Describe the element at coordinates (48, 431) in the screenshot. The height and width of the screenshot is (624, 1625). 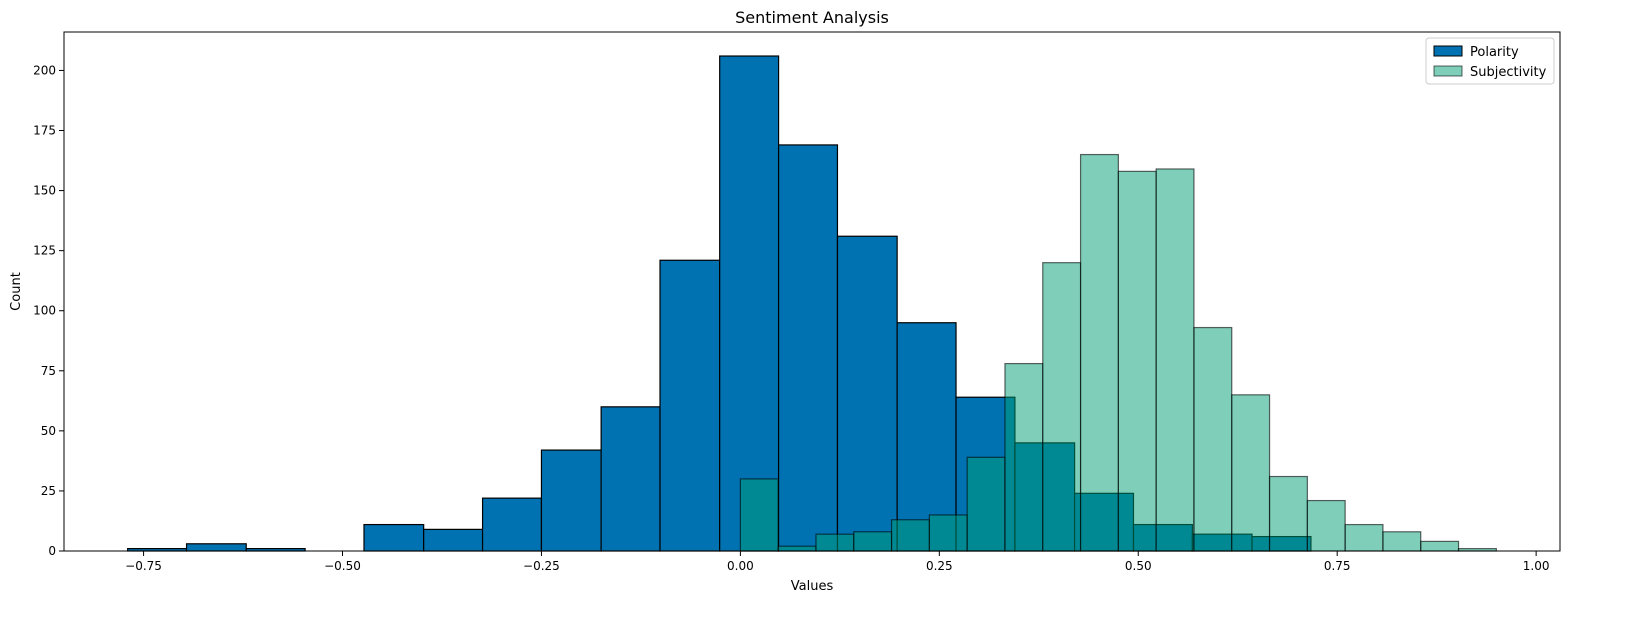
I see `y-tick-label: 50` at that location.